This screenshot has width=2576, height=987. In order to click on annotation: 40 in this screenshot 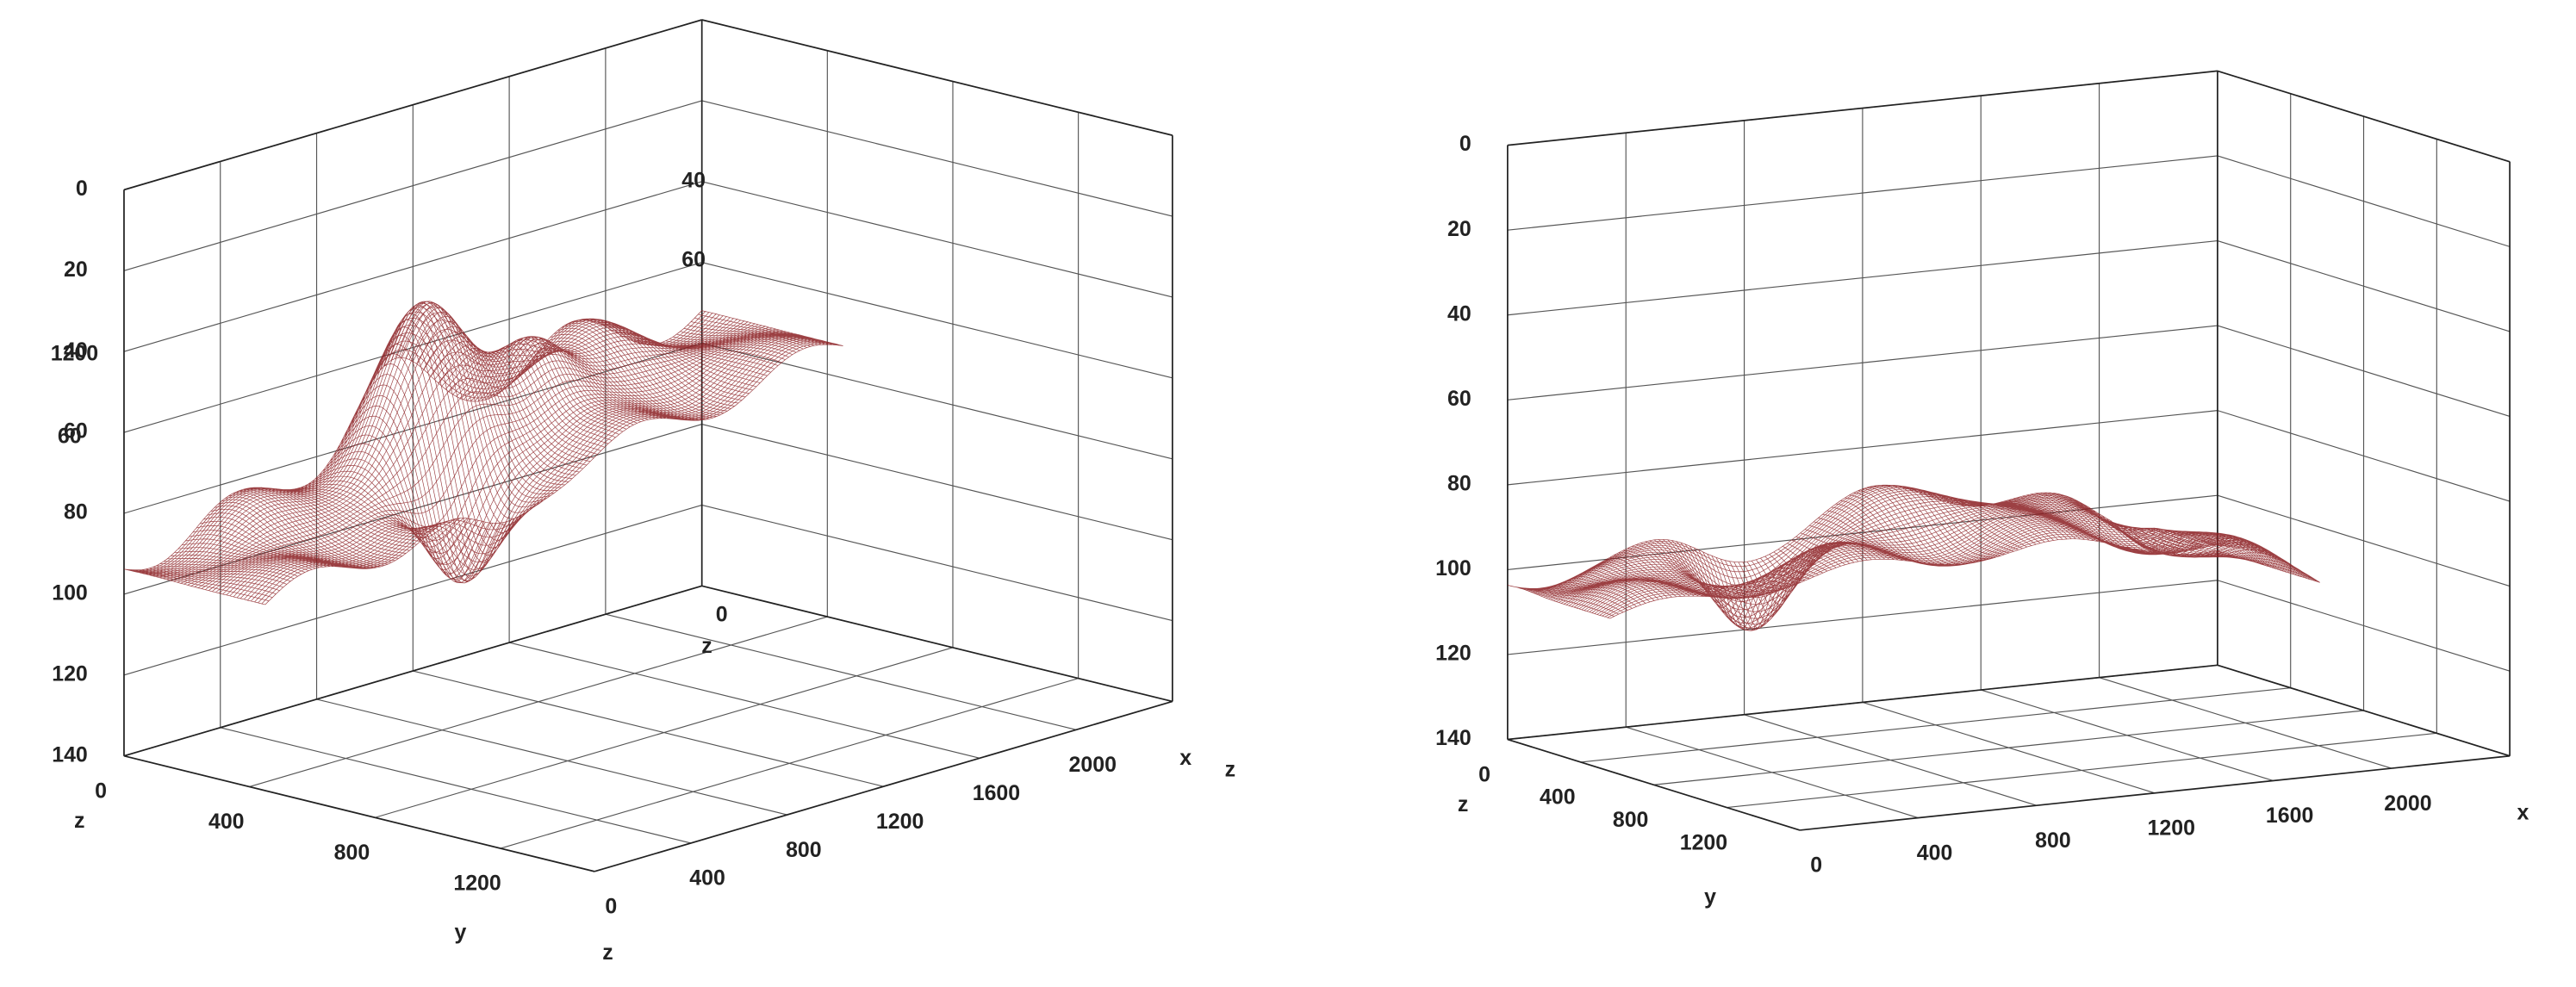, I will do `click(694, 180)`.